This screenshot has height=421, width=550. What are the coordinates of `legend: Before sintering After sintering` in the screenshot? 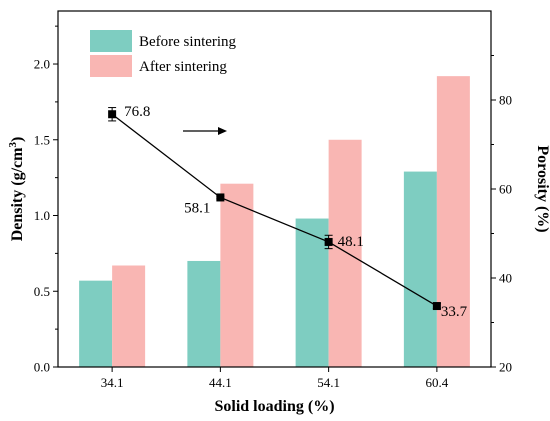 It's located at (163, 53).